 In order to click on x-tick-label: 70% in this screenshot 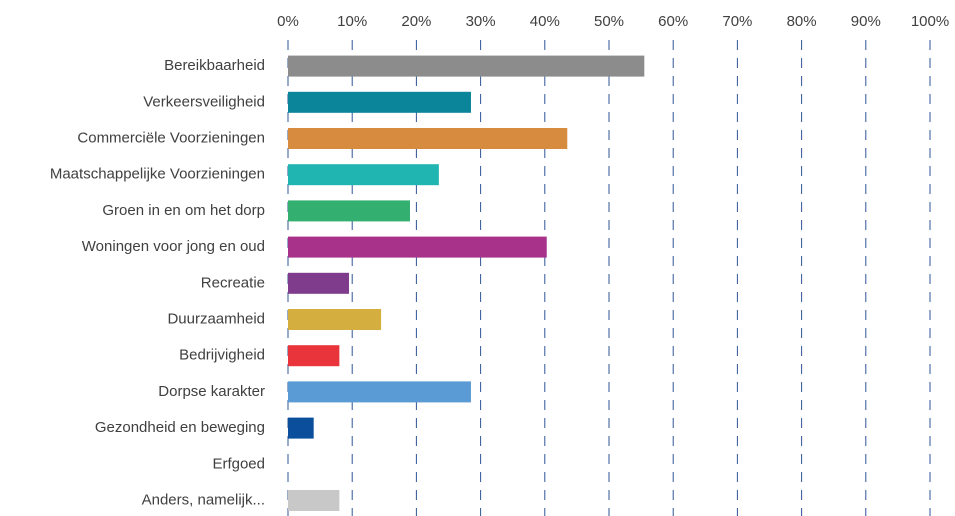, I will do `click(737, 21)`.